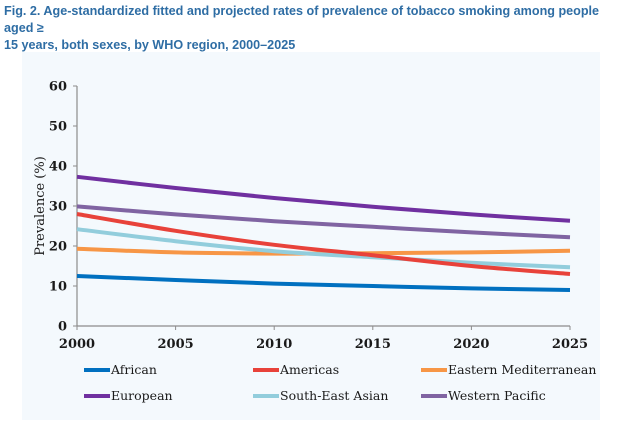 This screenshot has width=638, height=425. What do you see at coordinates (309, 369) in the screenshot?
I see `legend-label: Americas` at bounding box center [309, 369].